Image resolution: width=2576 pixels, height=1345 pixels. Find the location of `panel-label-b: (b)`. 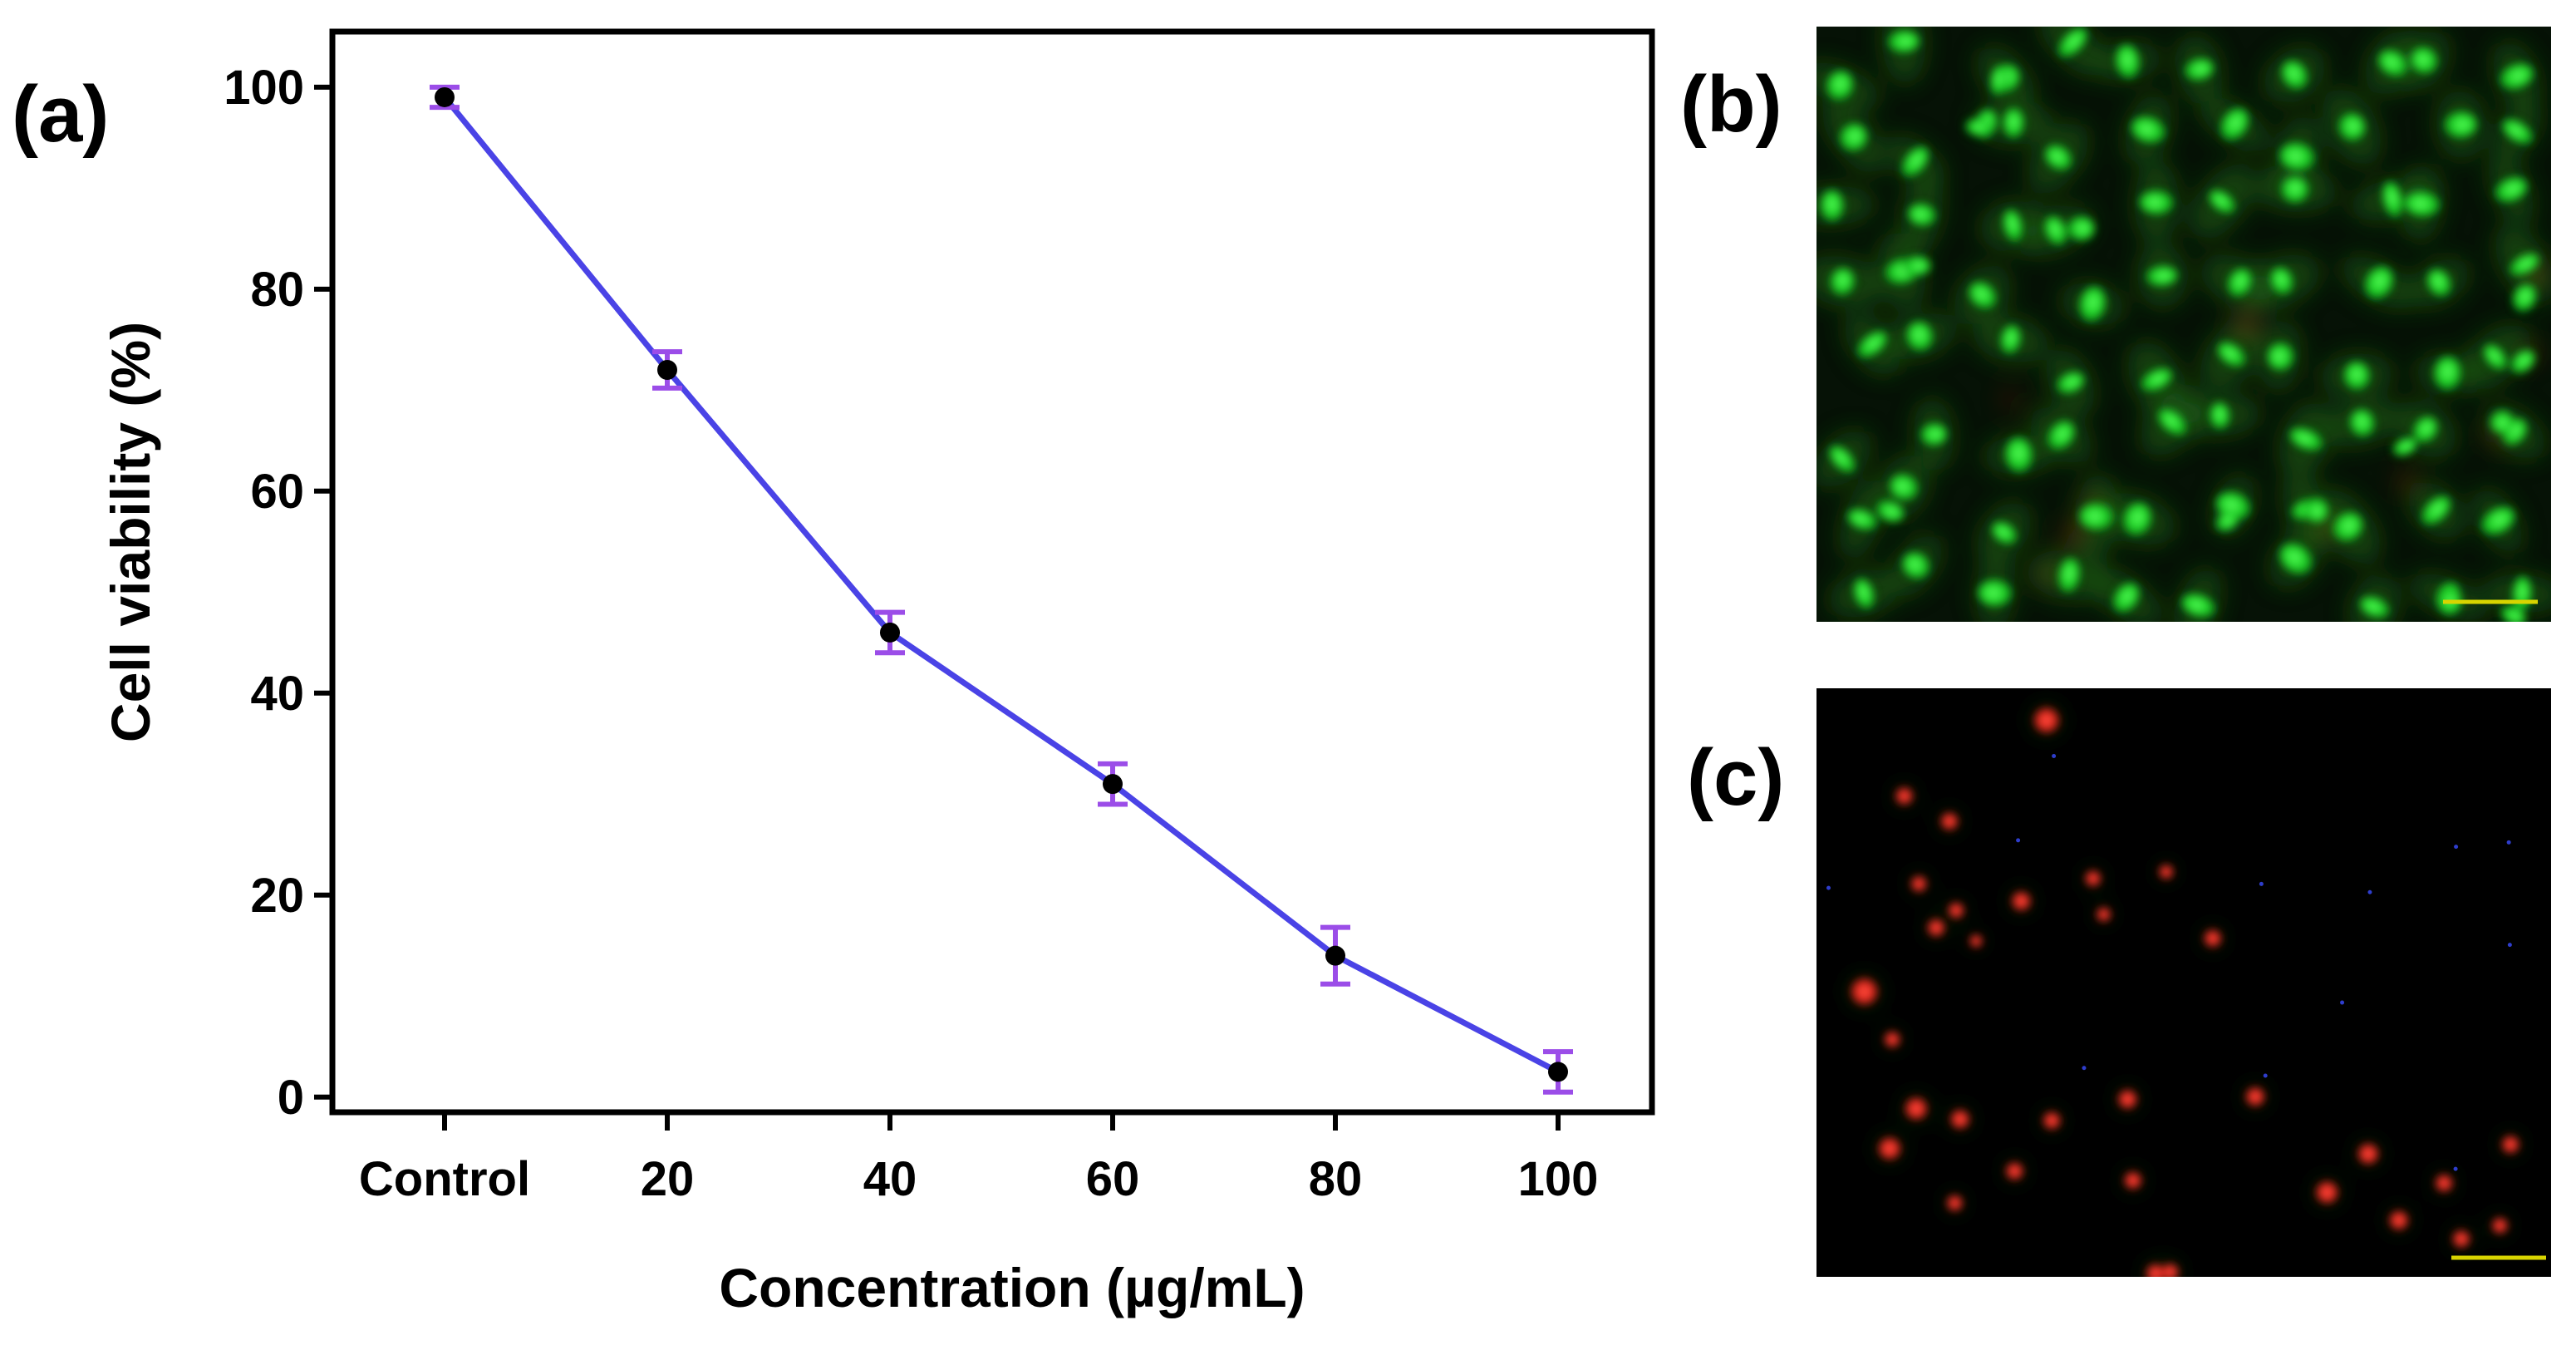

panel-label-b: (b) is located at coordinates (1731, 104).